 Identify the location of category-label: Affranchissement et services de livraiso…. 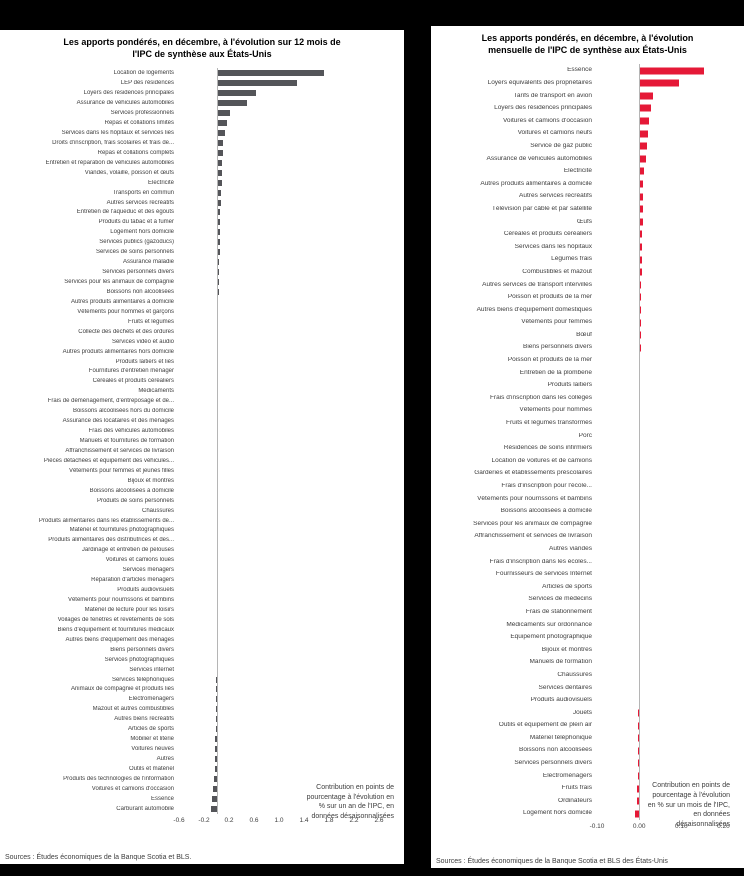
(533, 536).